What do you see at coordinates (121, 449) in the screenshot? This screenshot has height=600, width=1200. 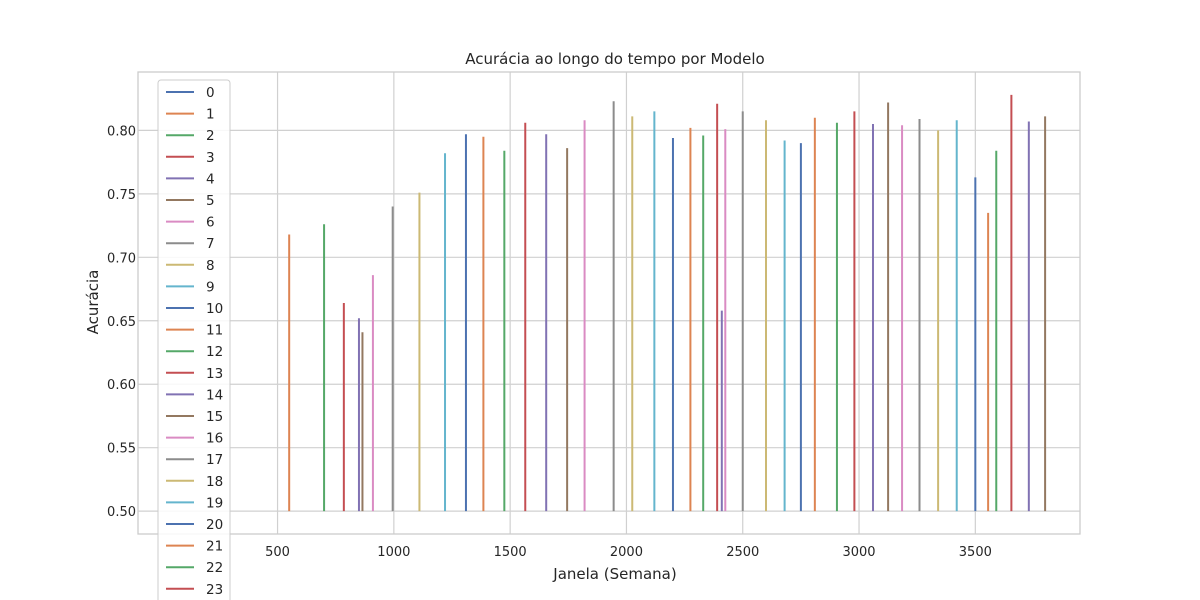 I see `y-tick-label: 0.55` at bounding box center [121, 449].